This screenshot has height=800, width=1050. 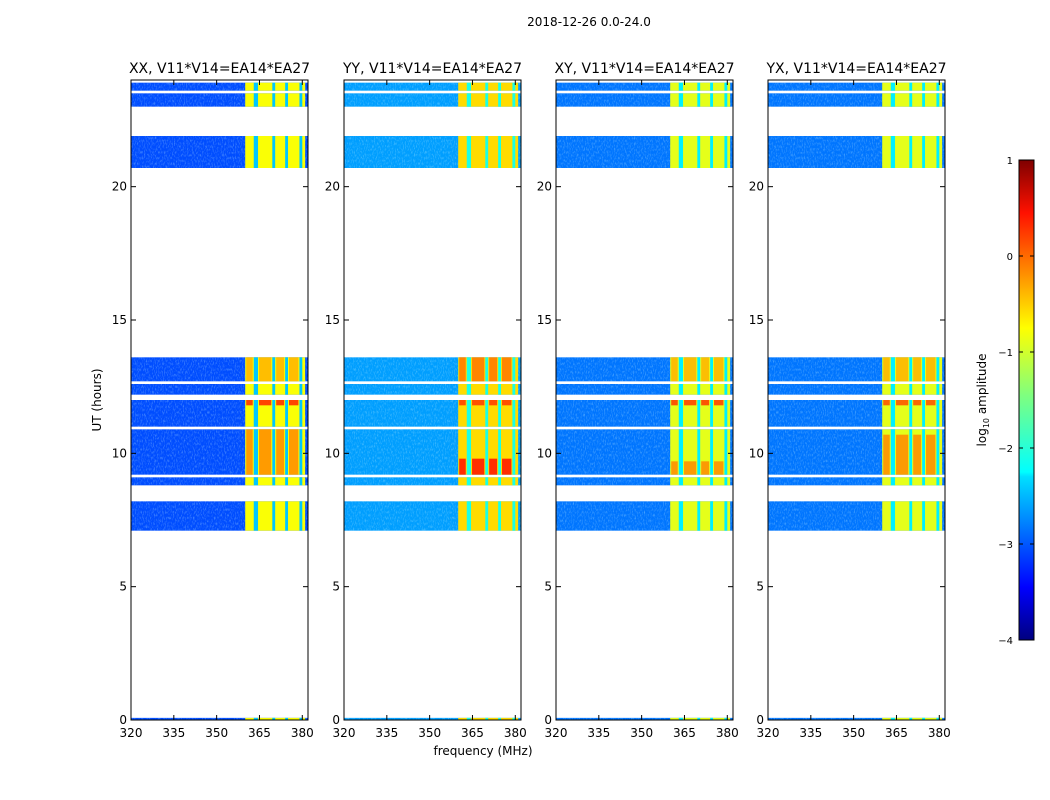 What do you see at coordinates (1010, 257) in the screenshot?
I see `colorbar-tick-label: 0` at bounding box center [1010, 257].